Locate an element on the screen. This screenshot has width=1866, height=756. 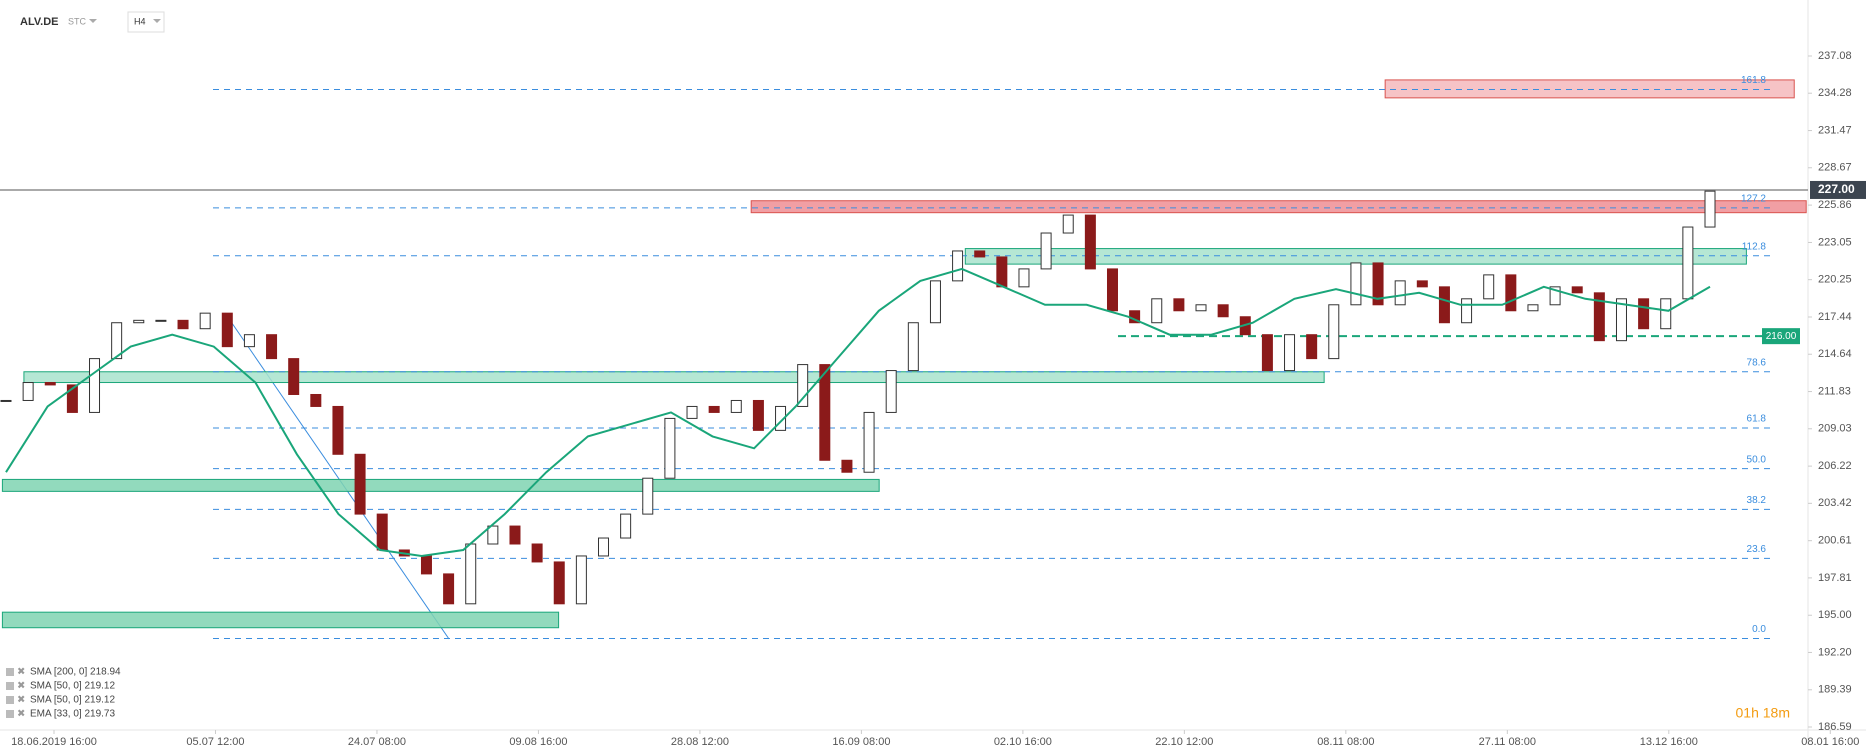
fib-label: 38.2 is located at coordinates (1757, 500).